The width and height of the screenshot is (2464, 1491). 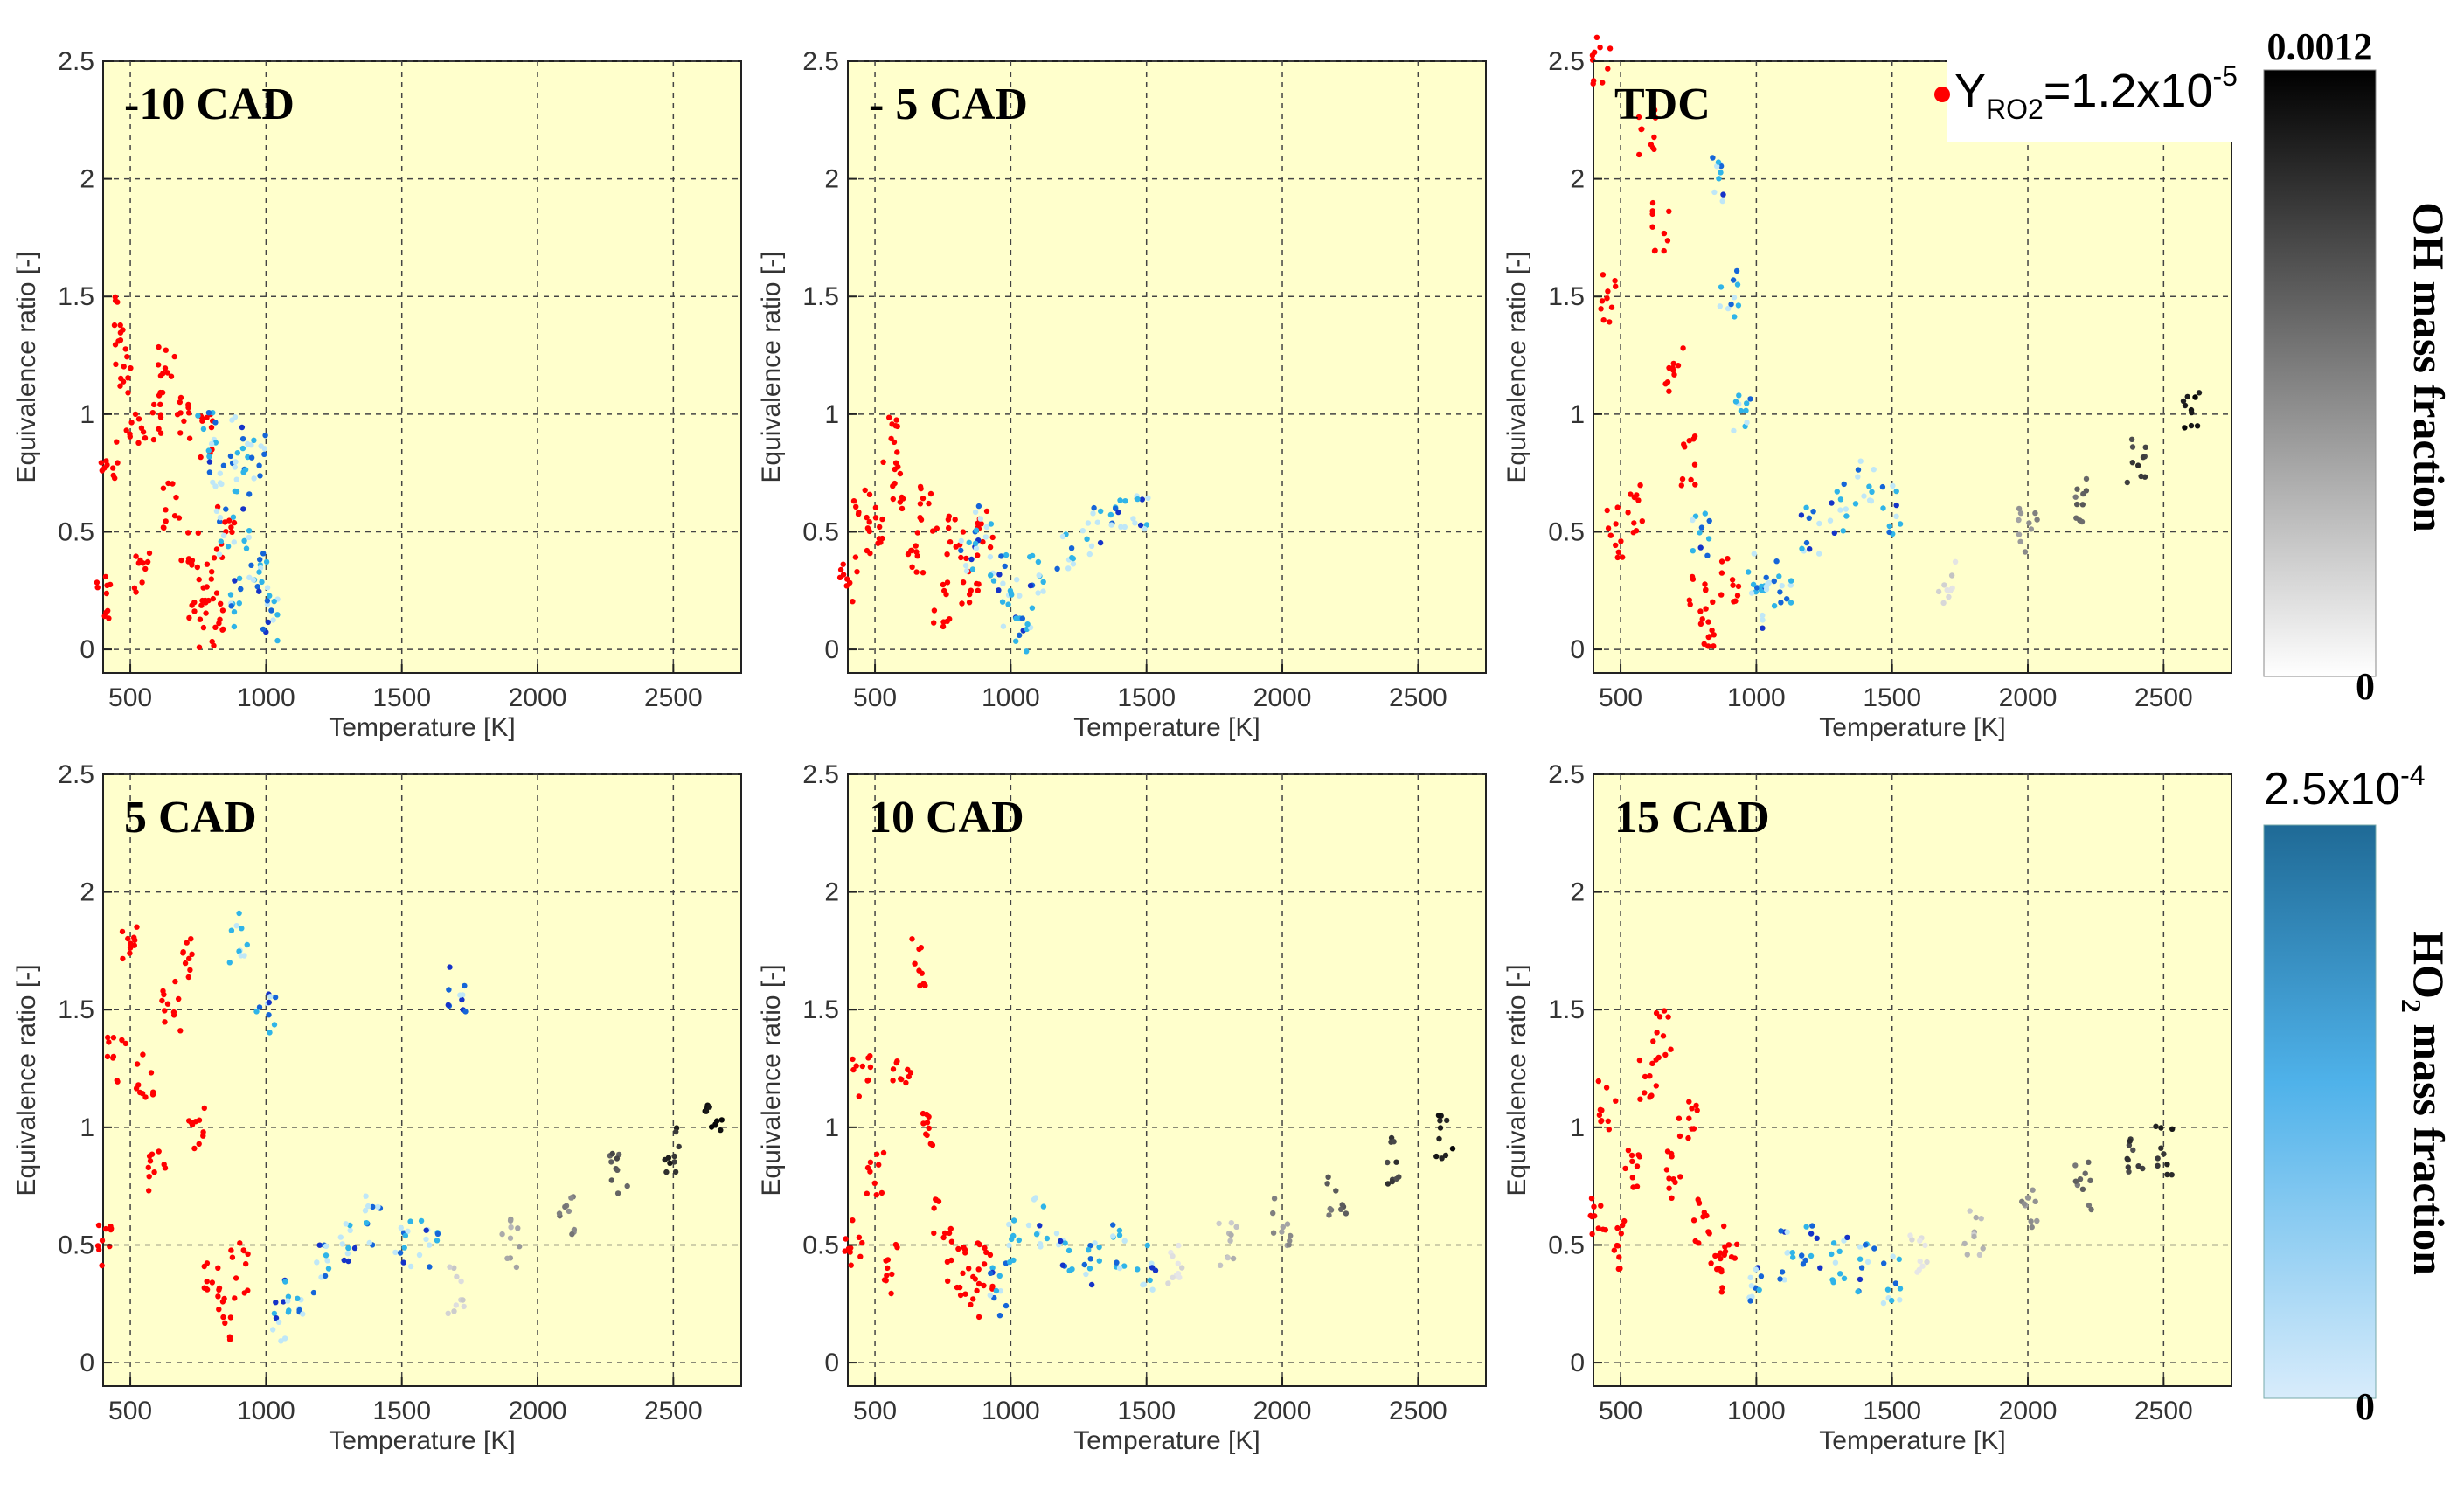 I want to click on ho2-colorbar-label: HO2 mass fraction, so click(x=2425, y=1103).